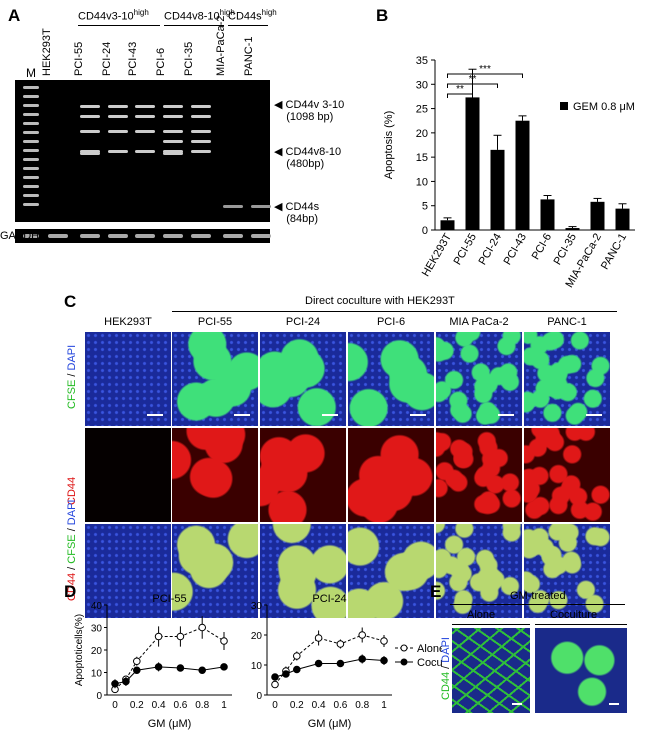  What do you see at coordinates (466, 250) in the screenshot?
I see `x-tick-label: PCI-55` at bounding box center [466, 250].